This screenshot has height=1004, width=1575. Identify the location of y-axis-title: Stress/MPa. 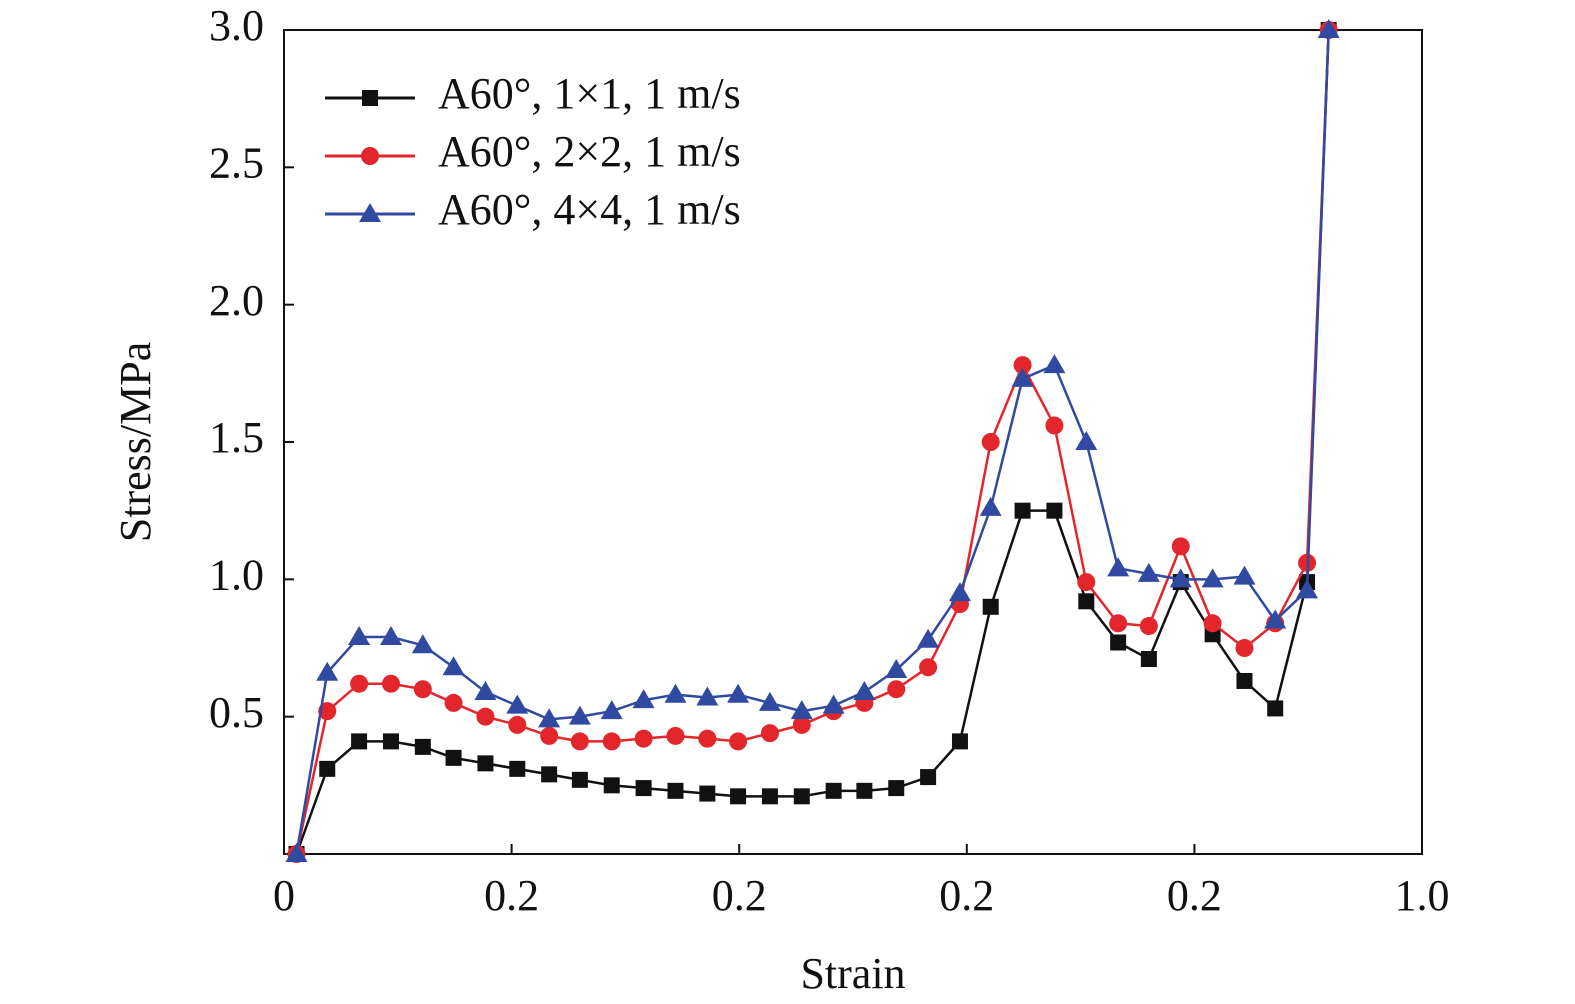
(135, 442).